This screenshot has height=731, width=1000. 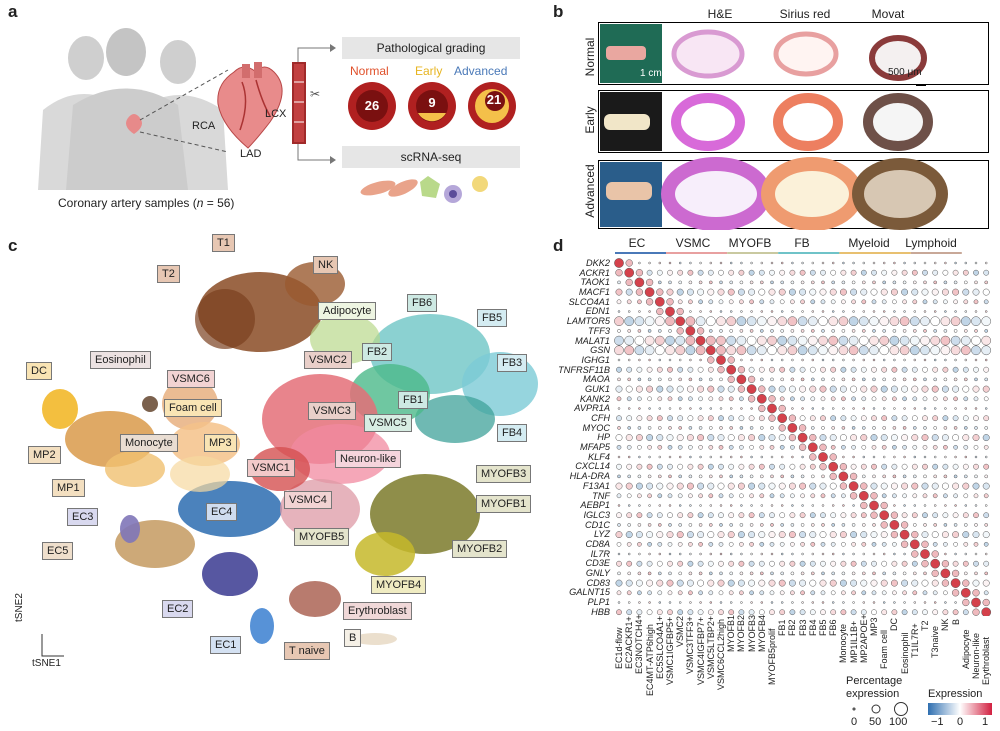 What do you see at coordinates (596, 379) in the screenshot?
I see `gene-label: MAOA` at bounding box center [596, 379].